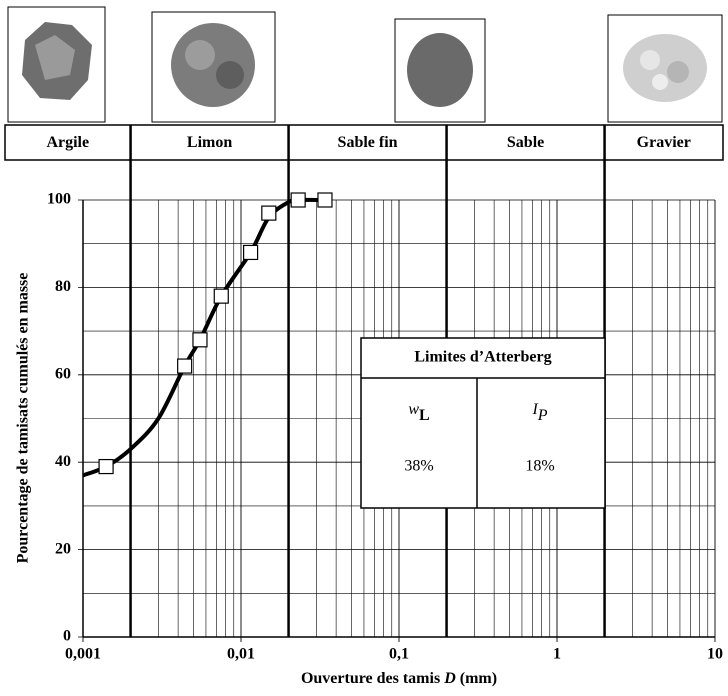 The width and height of the screenshot is (728, 696). What do you see at coordinates (59, 199) in the screenshot?
I see `y-tick-label: 100` at bounding box center [59, 199].